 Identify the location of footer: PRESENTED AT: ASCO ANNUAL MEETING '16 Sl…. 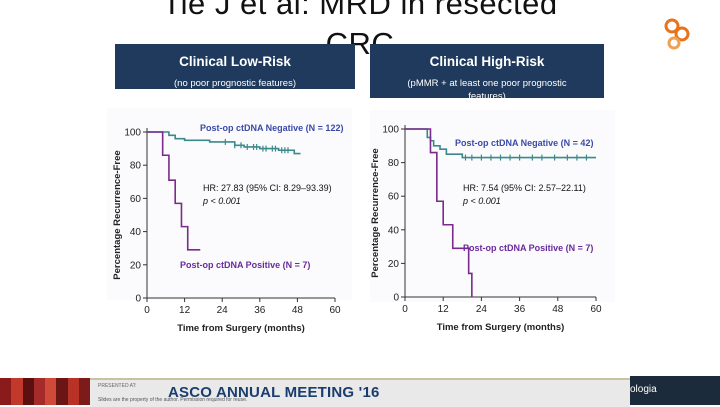
(360, 389).